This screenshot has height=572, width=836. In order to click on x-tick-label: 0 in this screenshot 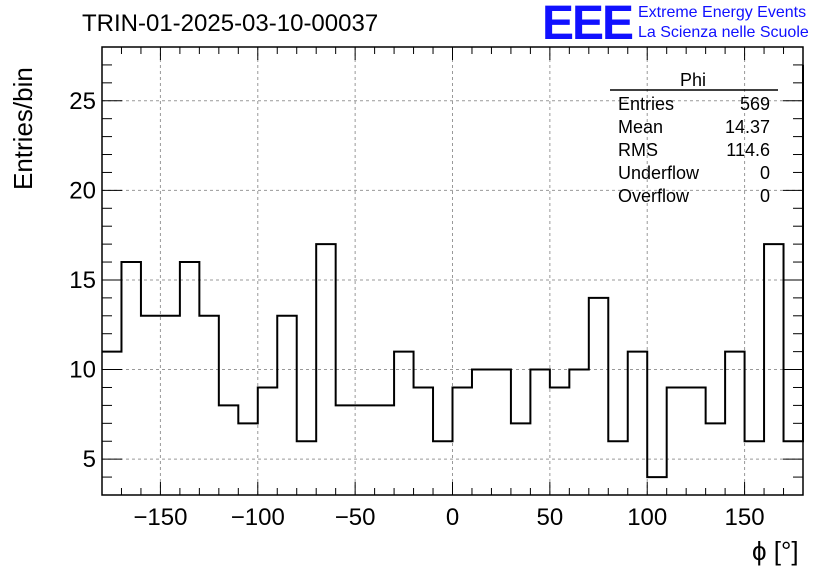, I will do `click(452, 517)`.